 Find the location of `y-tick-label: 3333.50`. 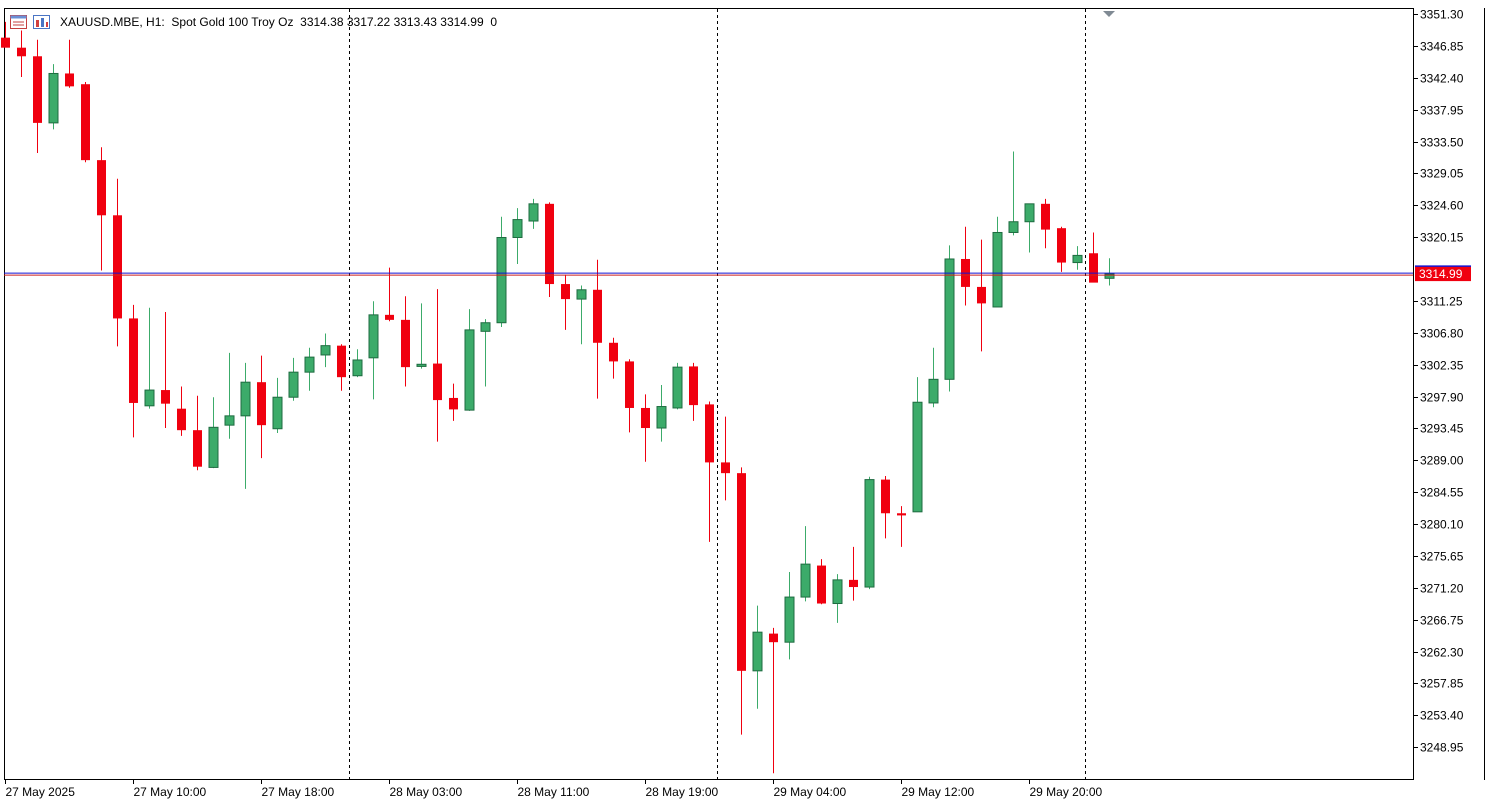

y-tick-label: 3333.50 is located at coordinates (1442, 143).